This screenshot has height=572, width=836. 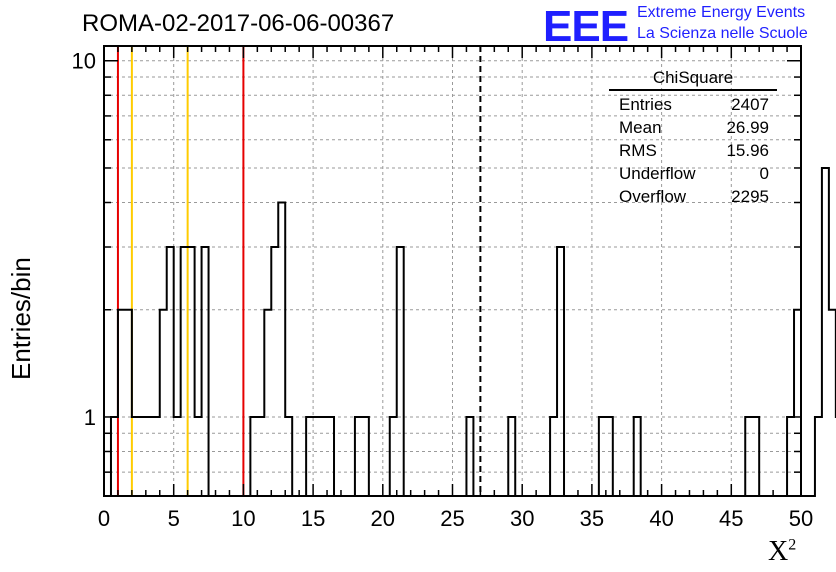 I want to click on x-tick-label: 5, so click(x=174, y=518).